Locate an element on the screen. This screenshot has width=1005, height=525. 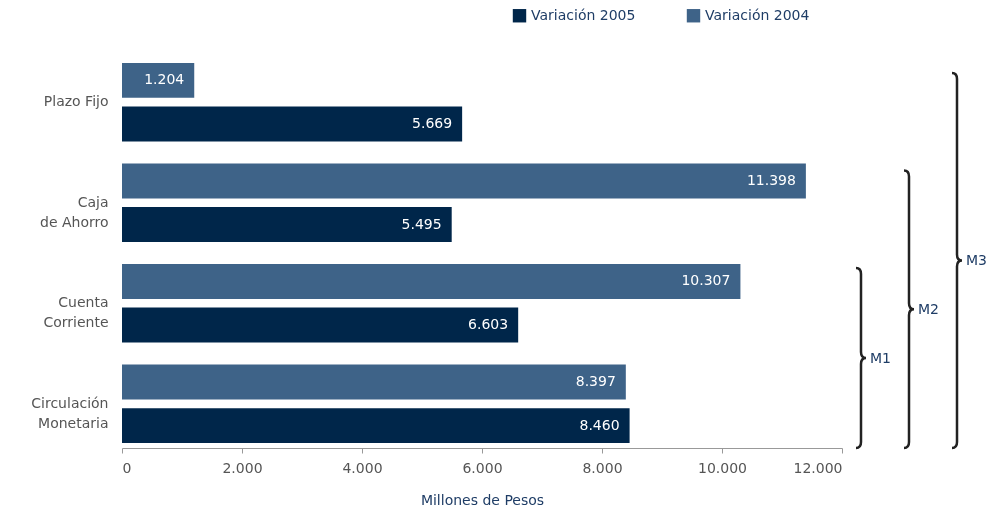
x-tick-label: 2.000 is located at coordinates (242, 467).